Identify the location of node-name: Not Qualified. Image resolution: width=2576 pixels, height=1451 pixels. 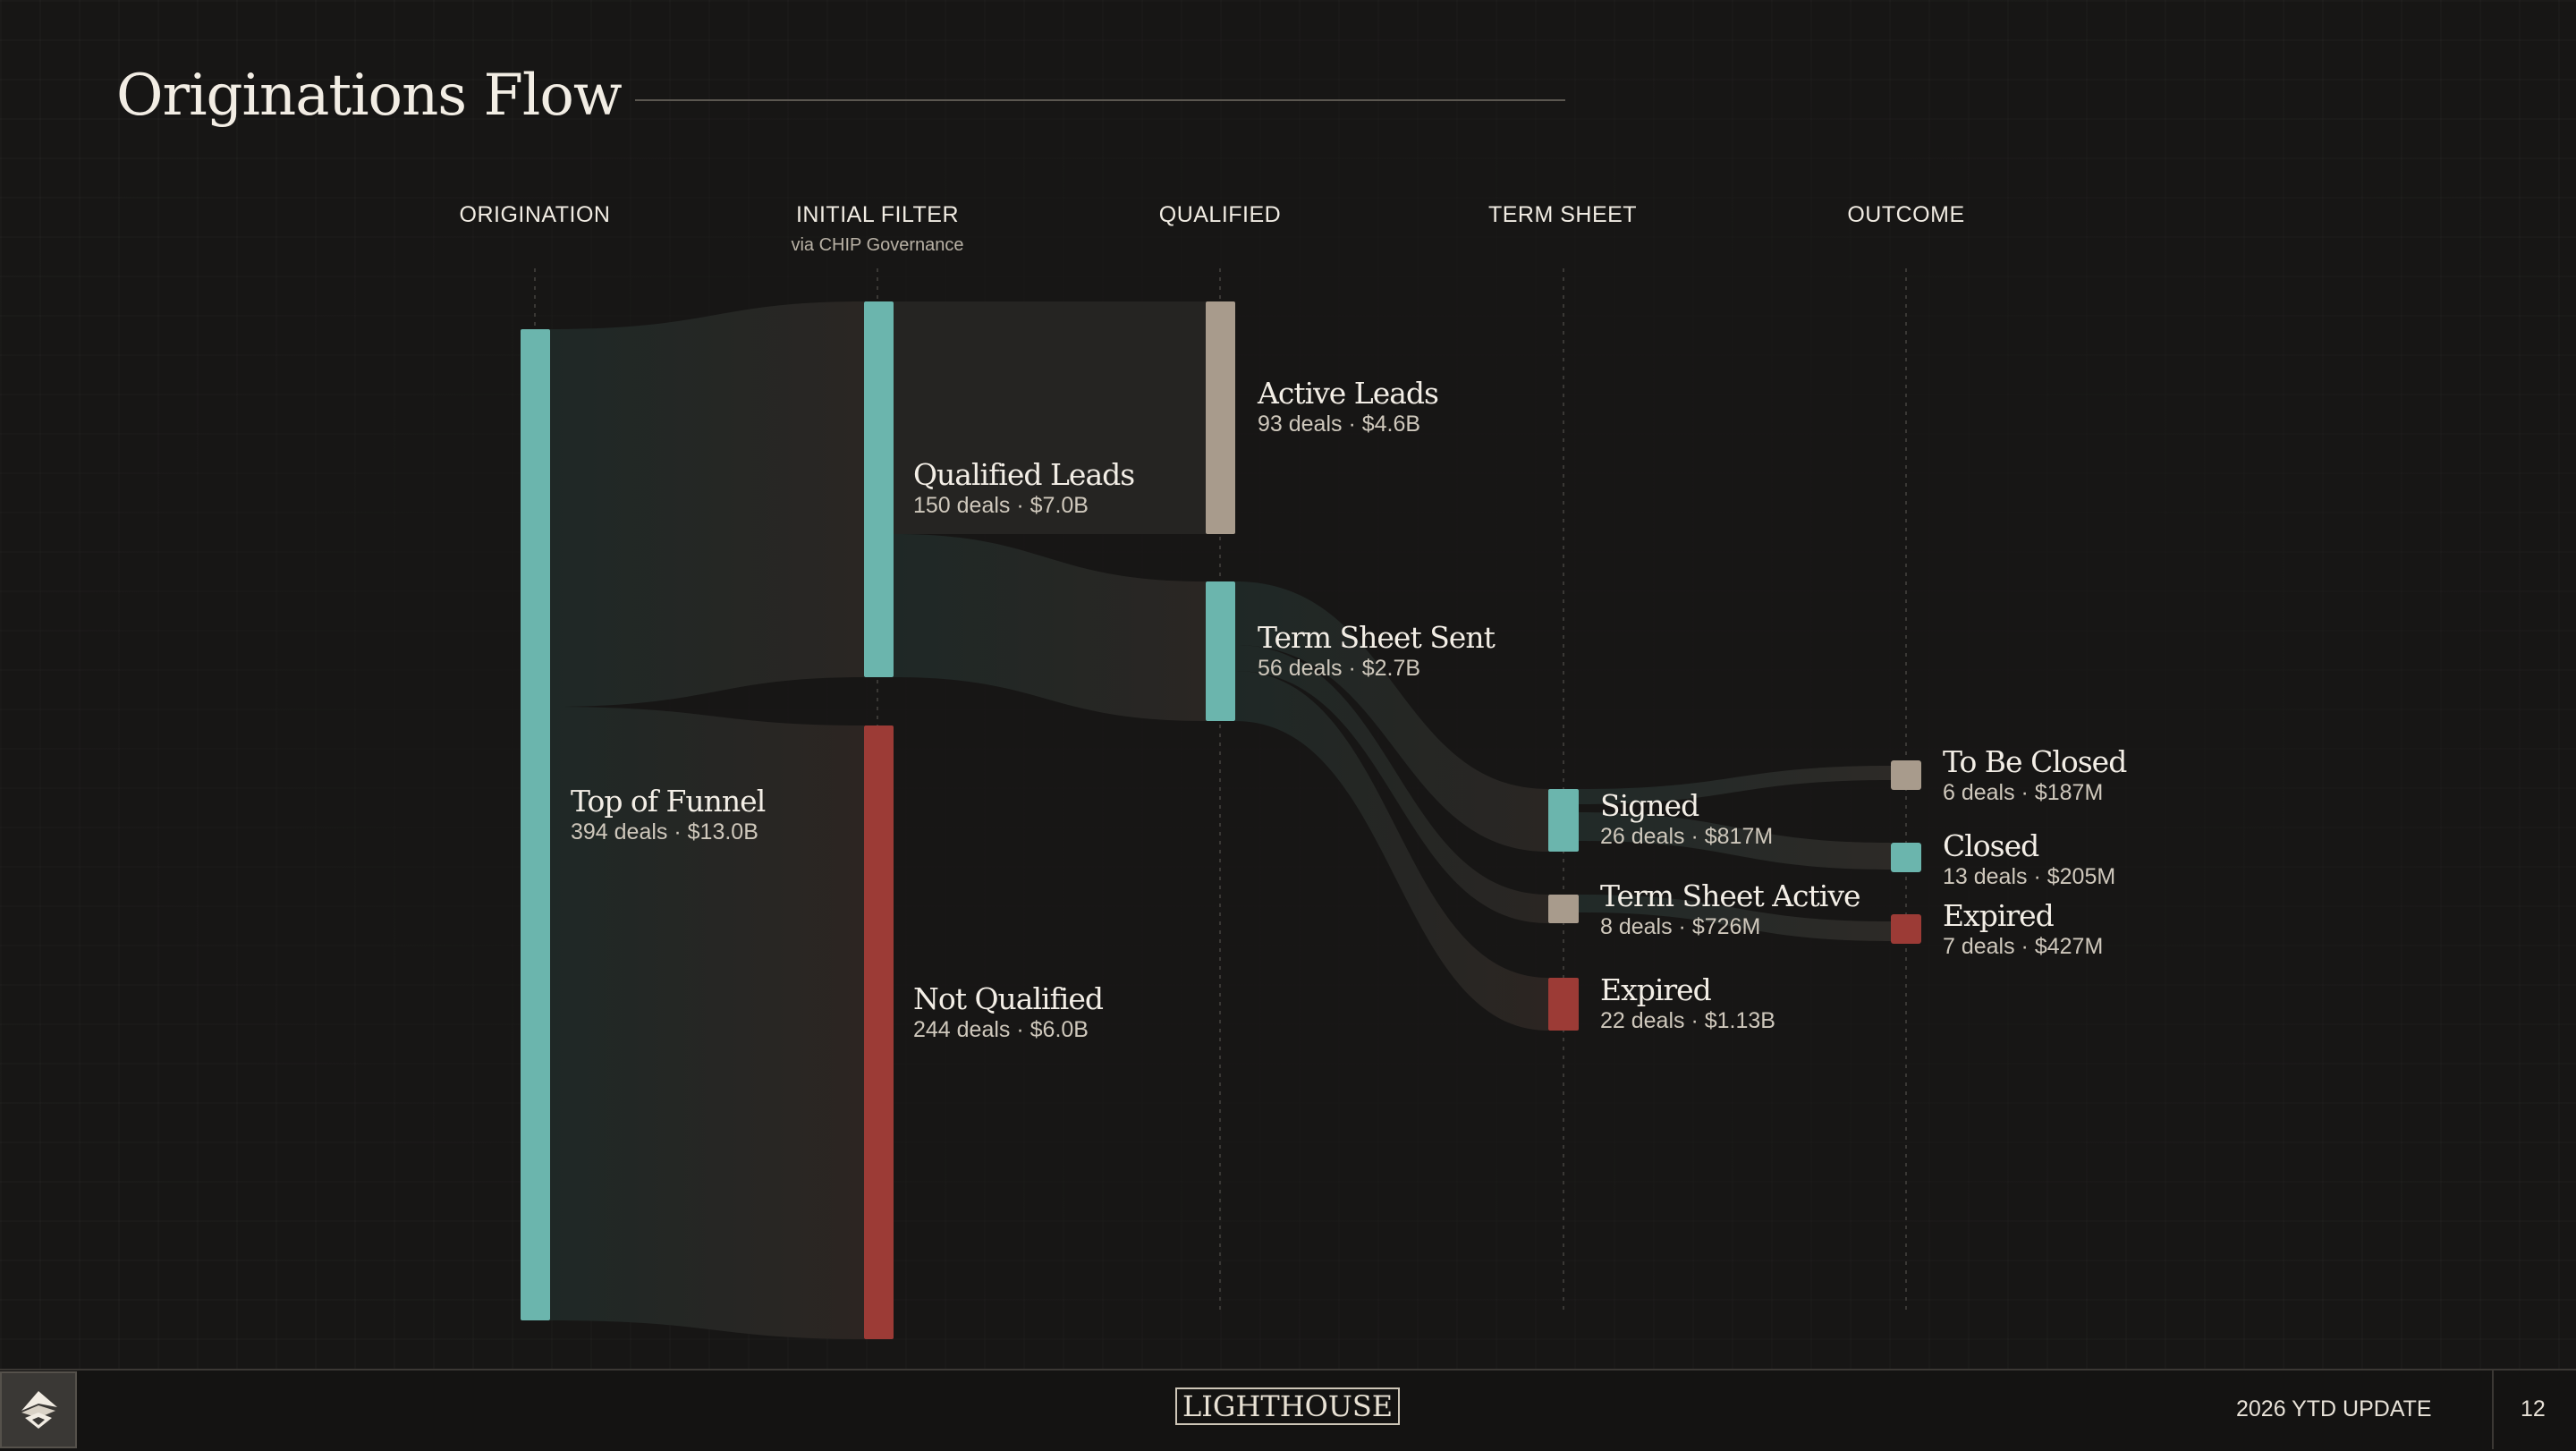
(1008, 998).